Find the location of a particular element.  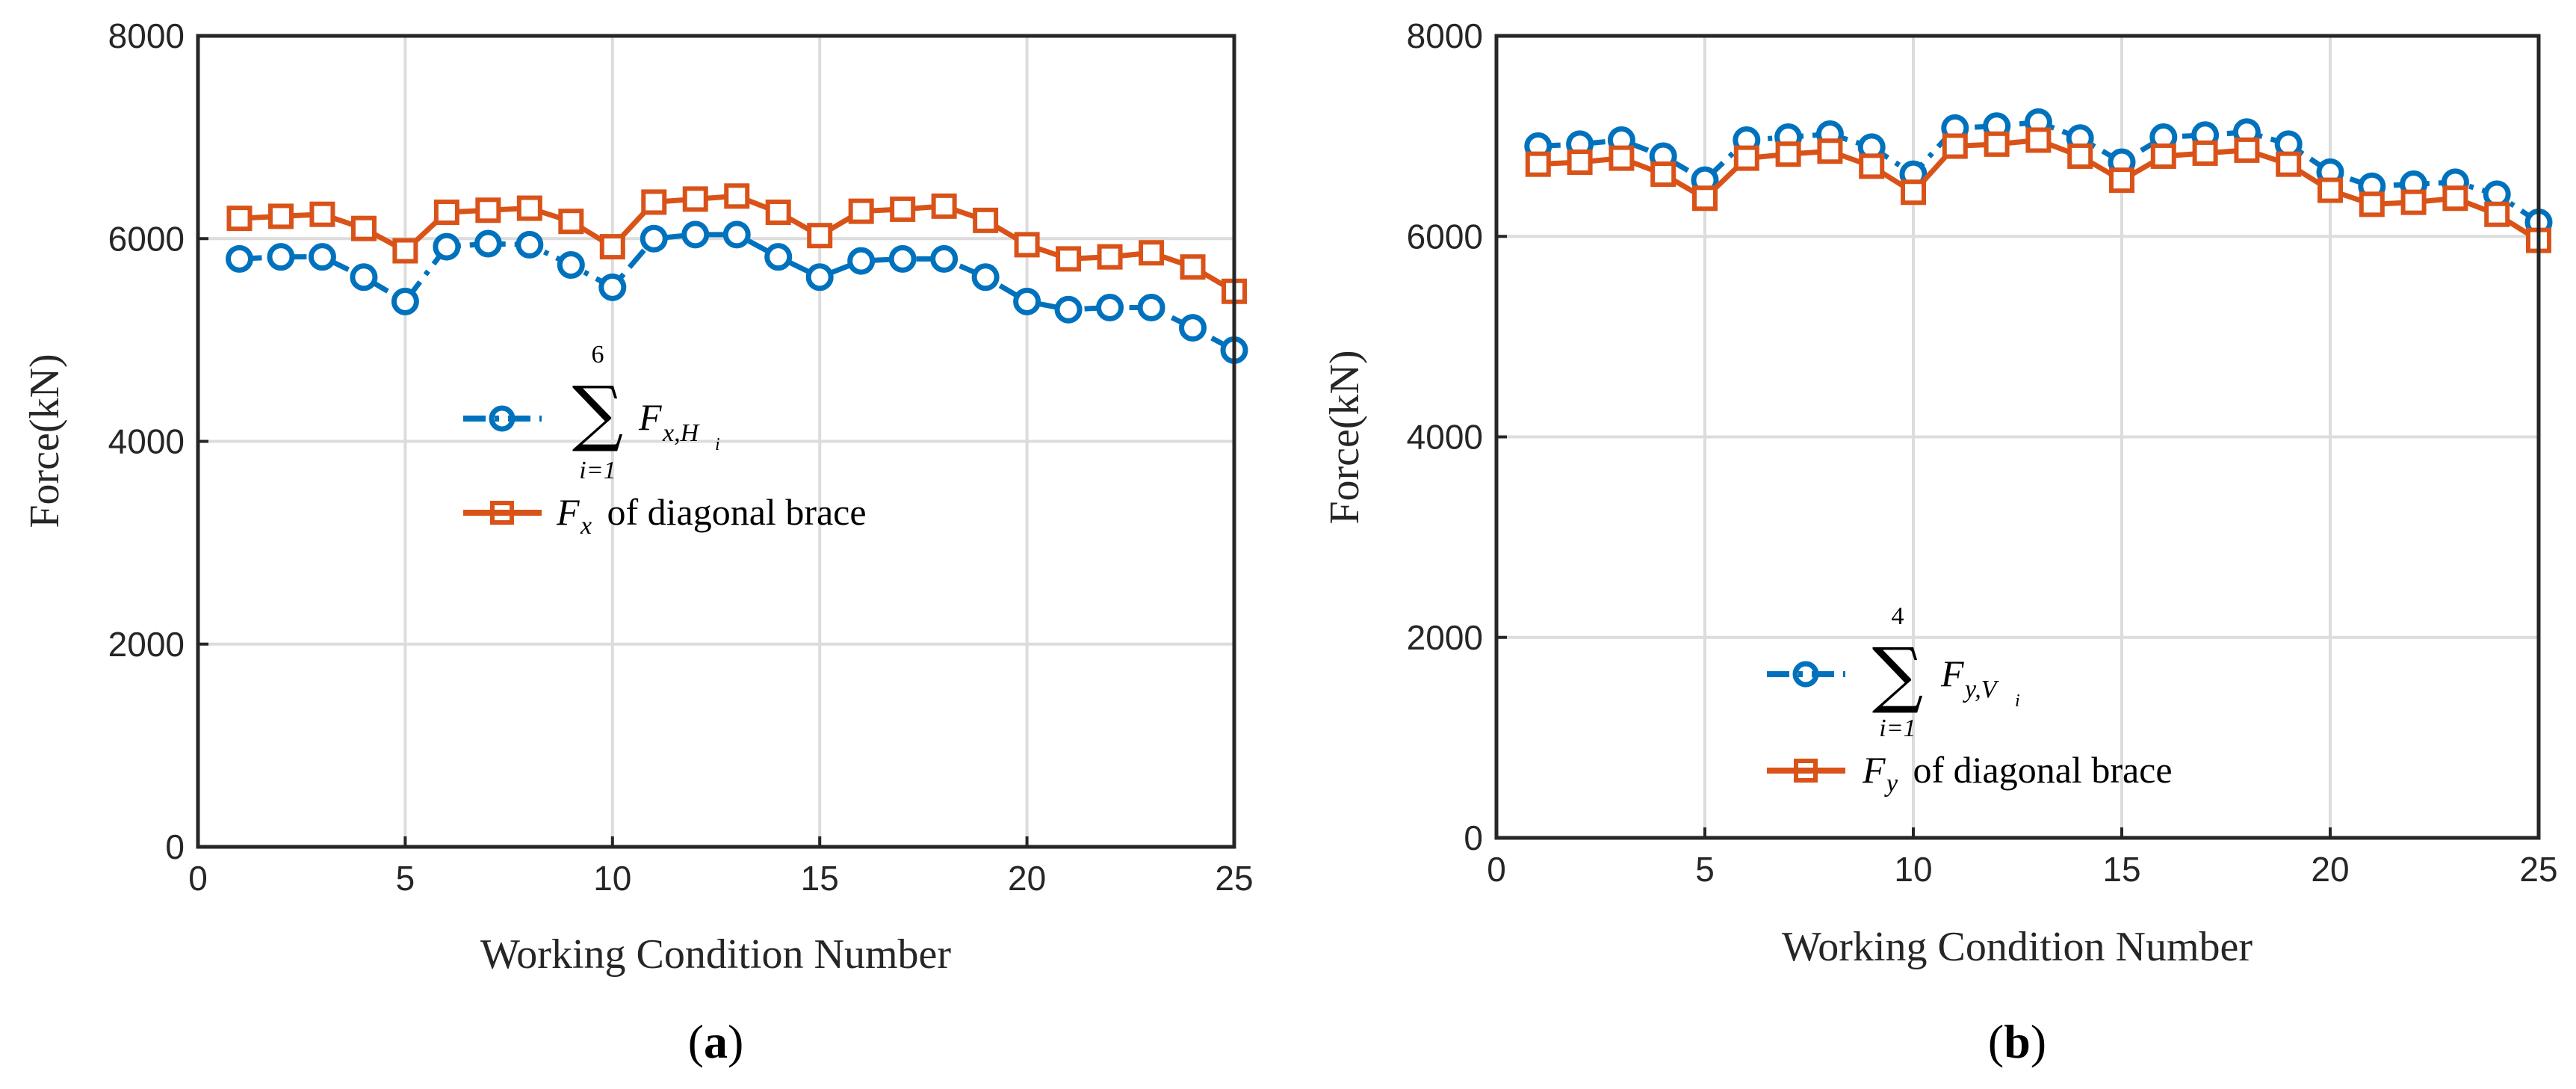

legend-b-circle-marker is located at coordinates (1805, 674).